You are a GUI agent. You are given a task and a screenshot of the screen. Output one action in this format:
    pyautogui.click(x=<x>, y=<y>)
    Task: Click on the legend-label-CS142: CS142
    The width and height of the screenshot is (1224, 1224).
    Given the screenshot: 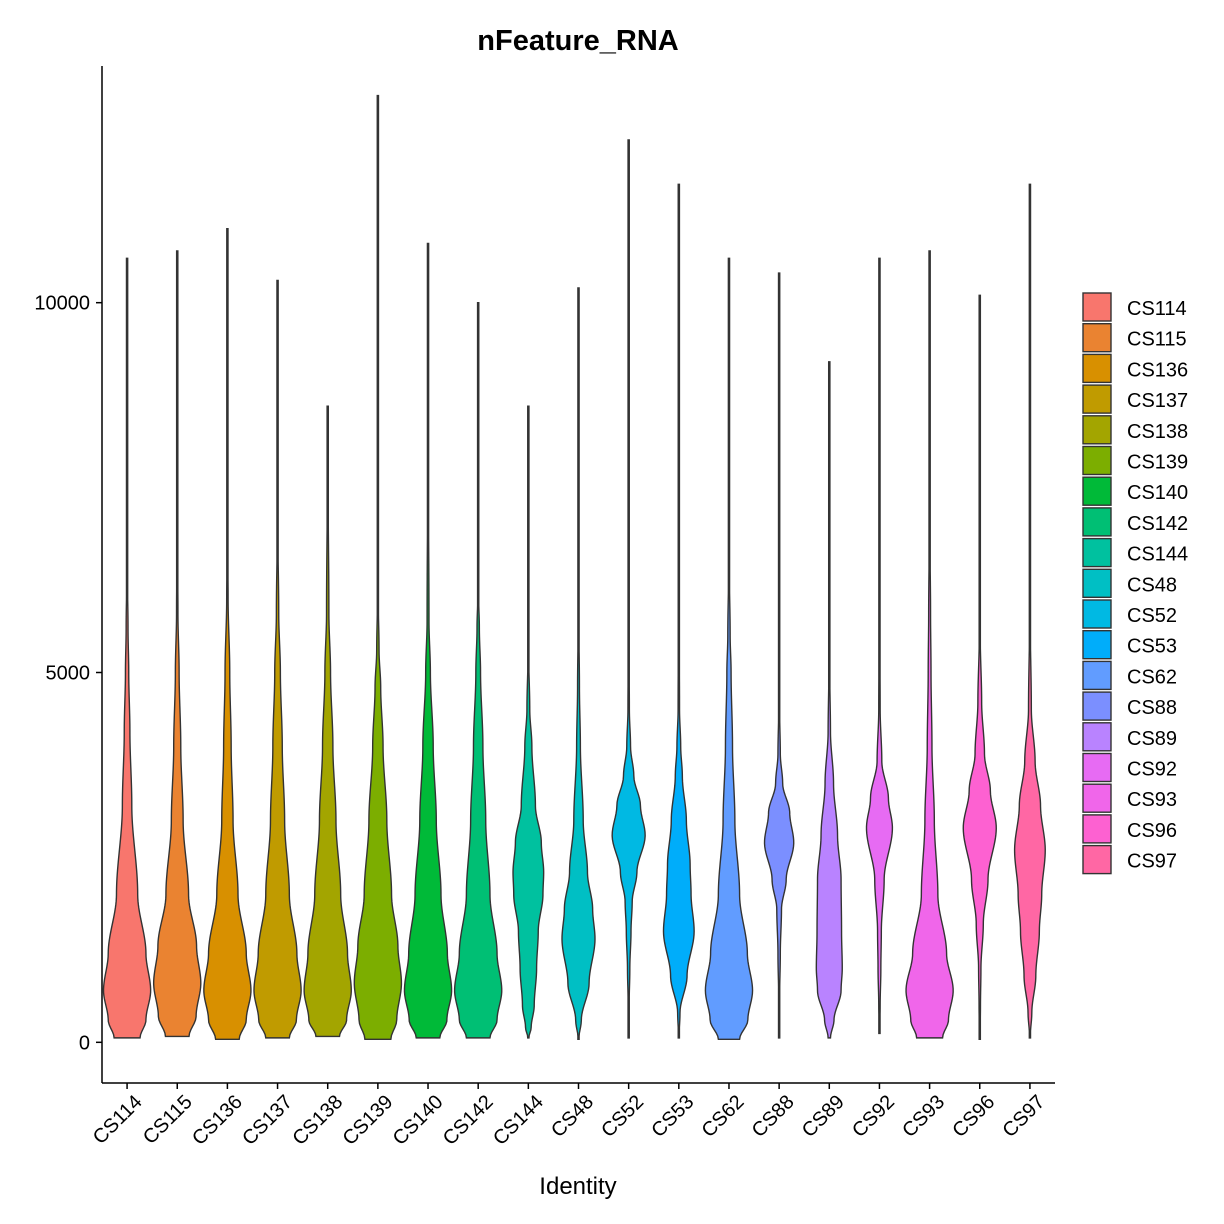 What is the action you would take?
    pyautogui.click(x=1157, y=524)
    